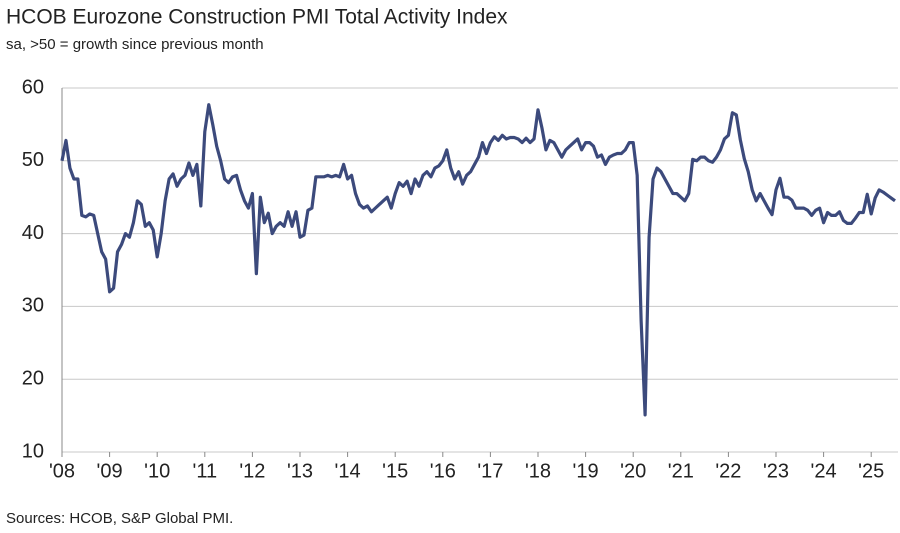 The height and width of the screenshot is (533, 900). I want to click on y-tick-label: 20, so click(33, 378).